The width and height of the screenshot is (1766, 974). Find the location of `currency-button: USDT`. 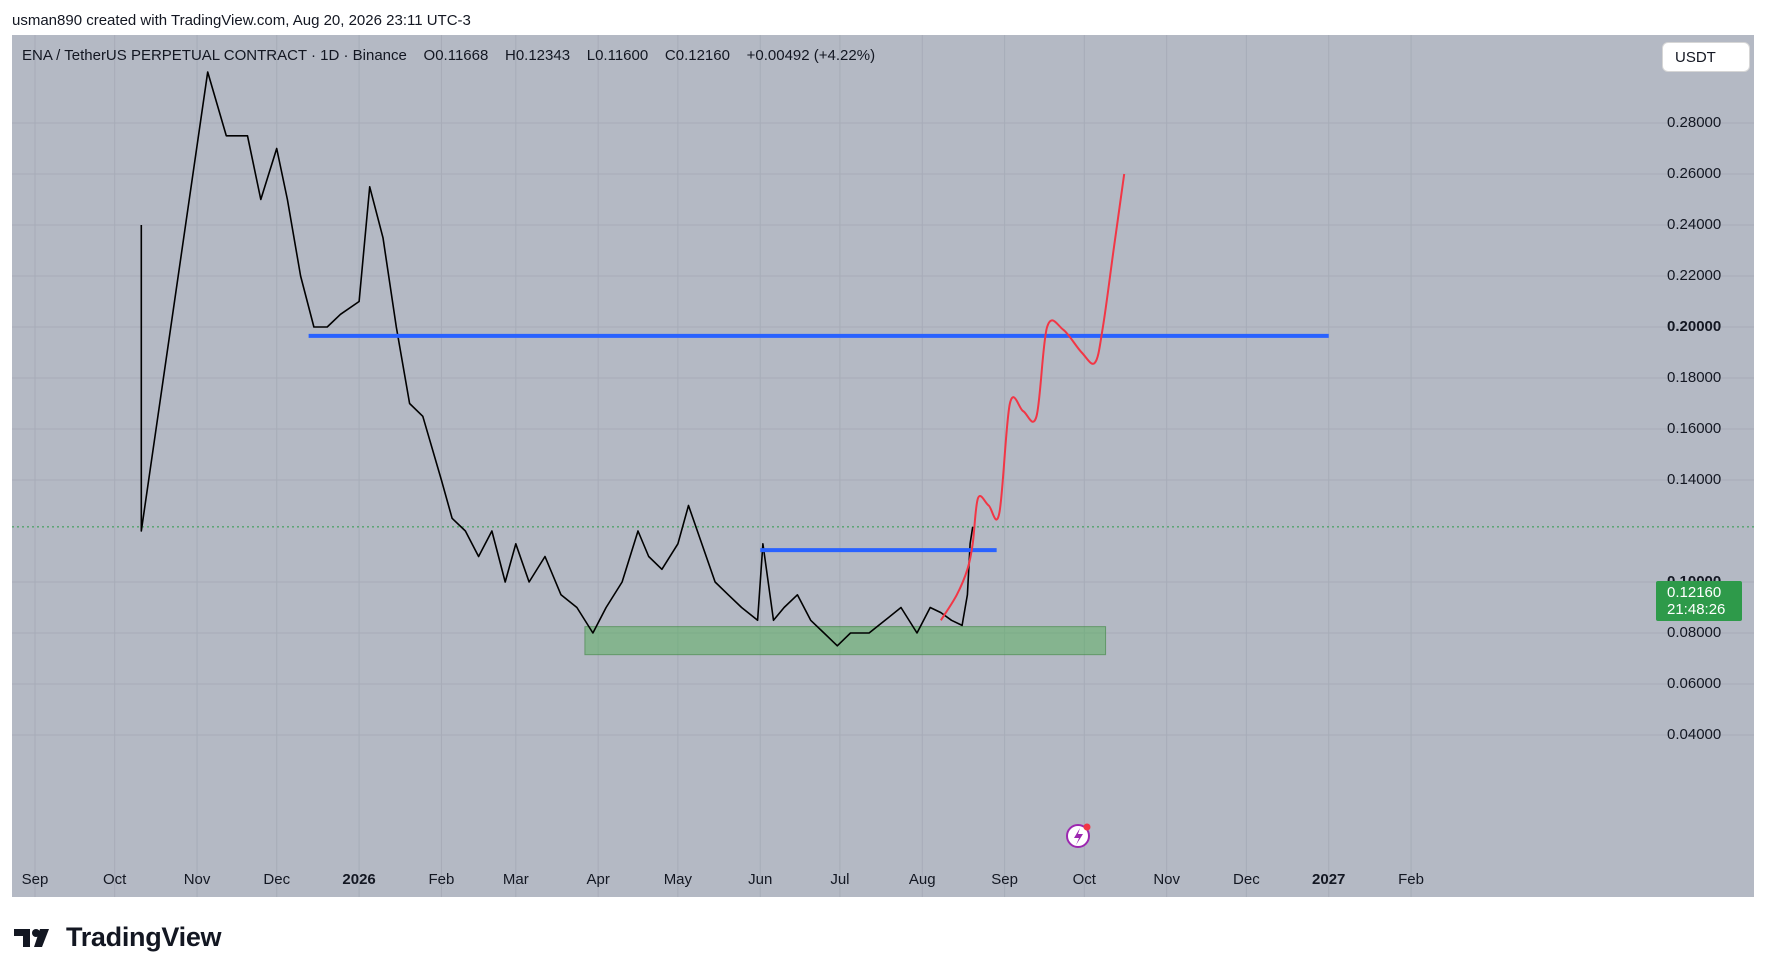

currency-button: USDT is located at coordinates (1706, 57).